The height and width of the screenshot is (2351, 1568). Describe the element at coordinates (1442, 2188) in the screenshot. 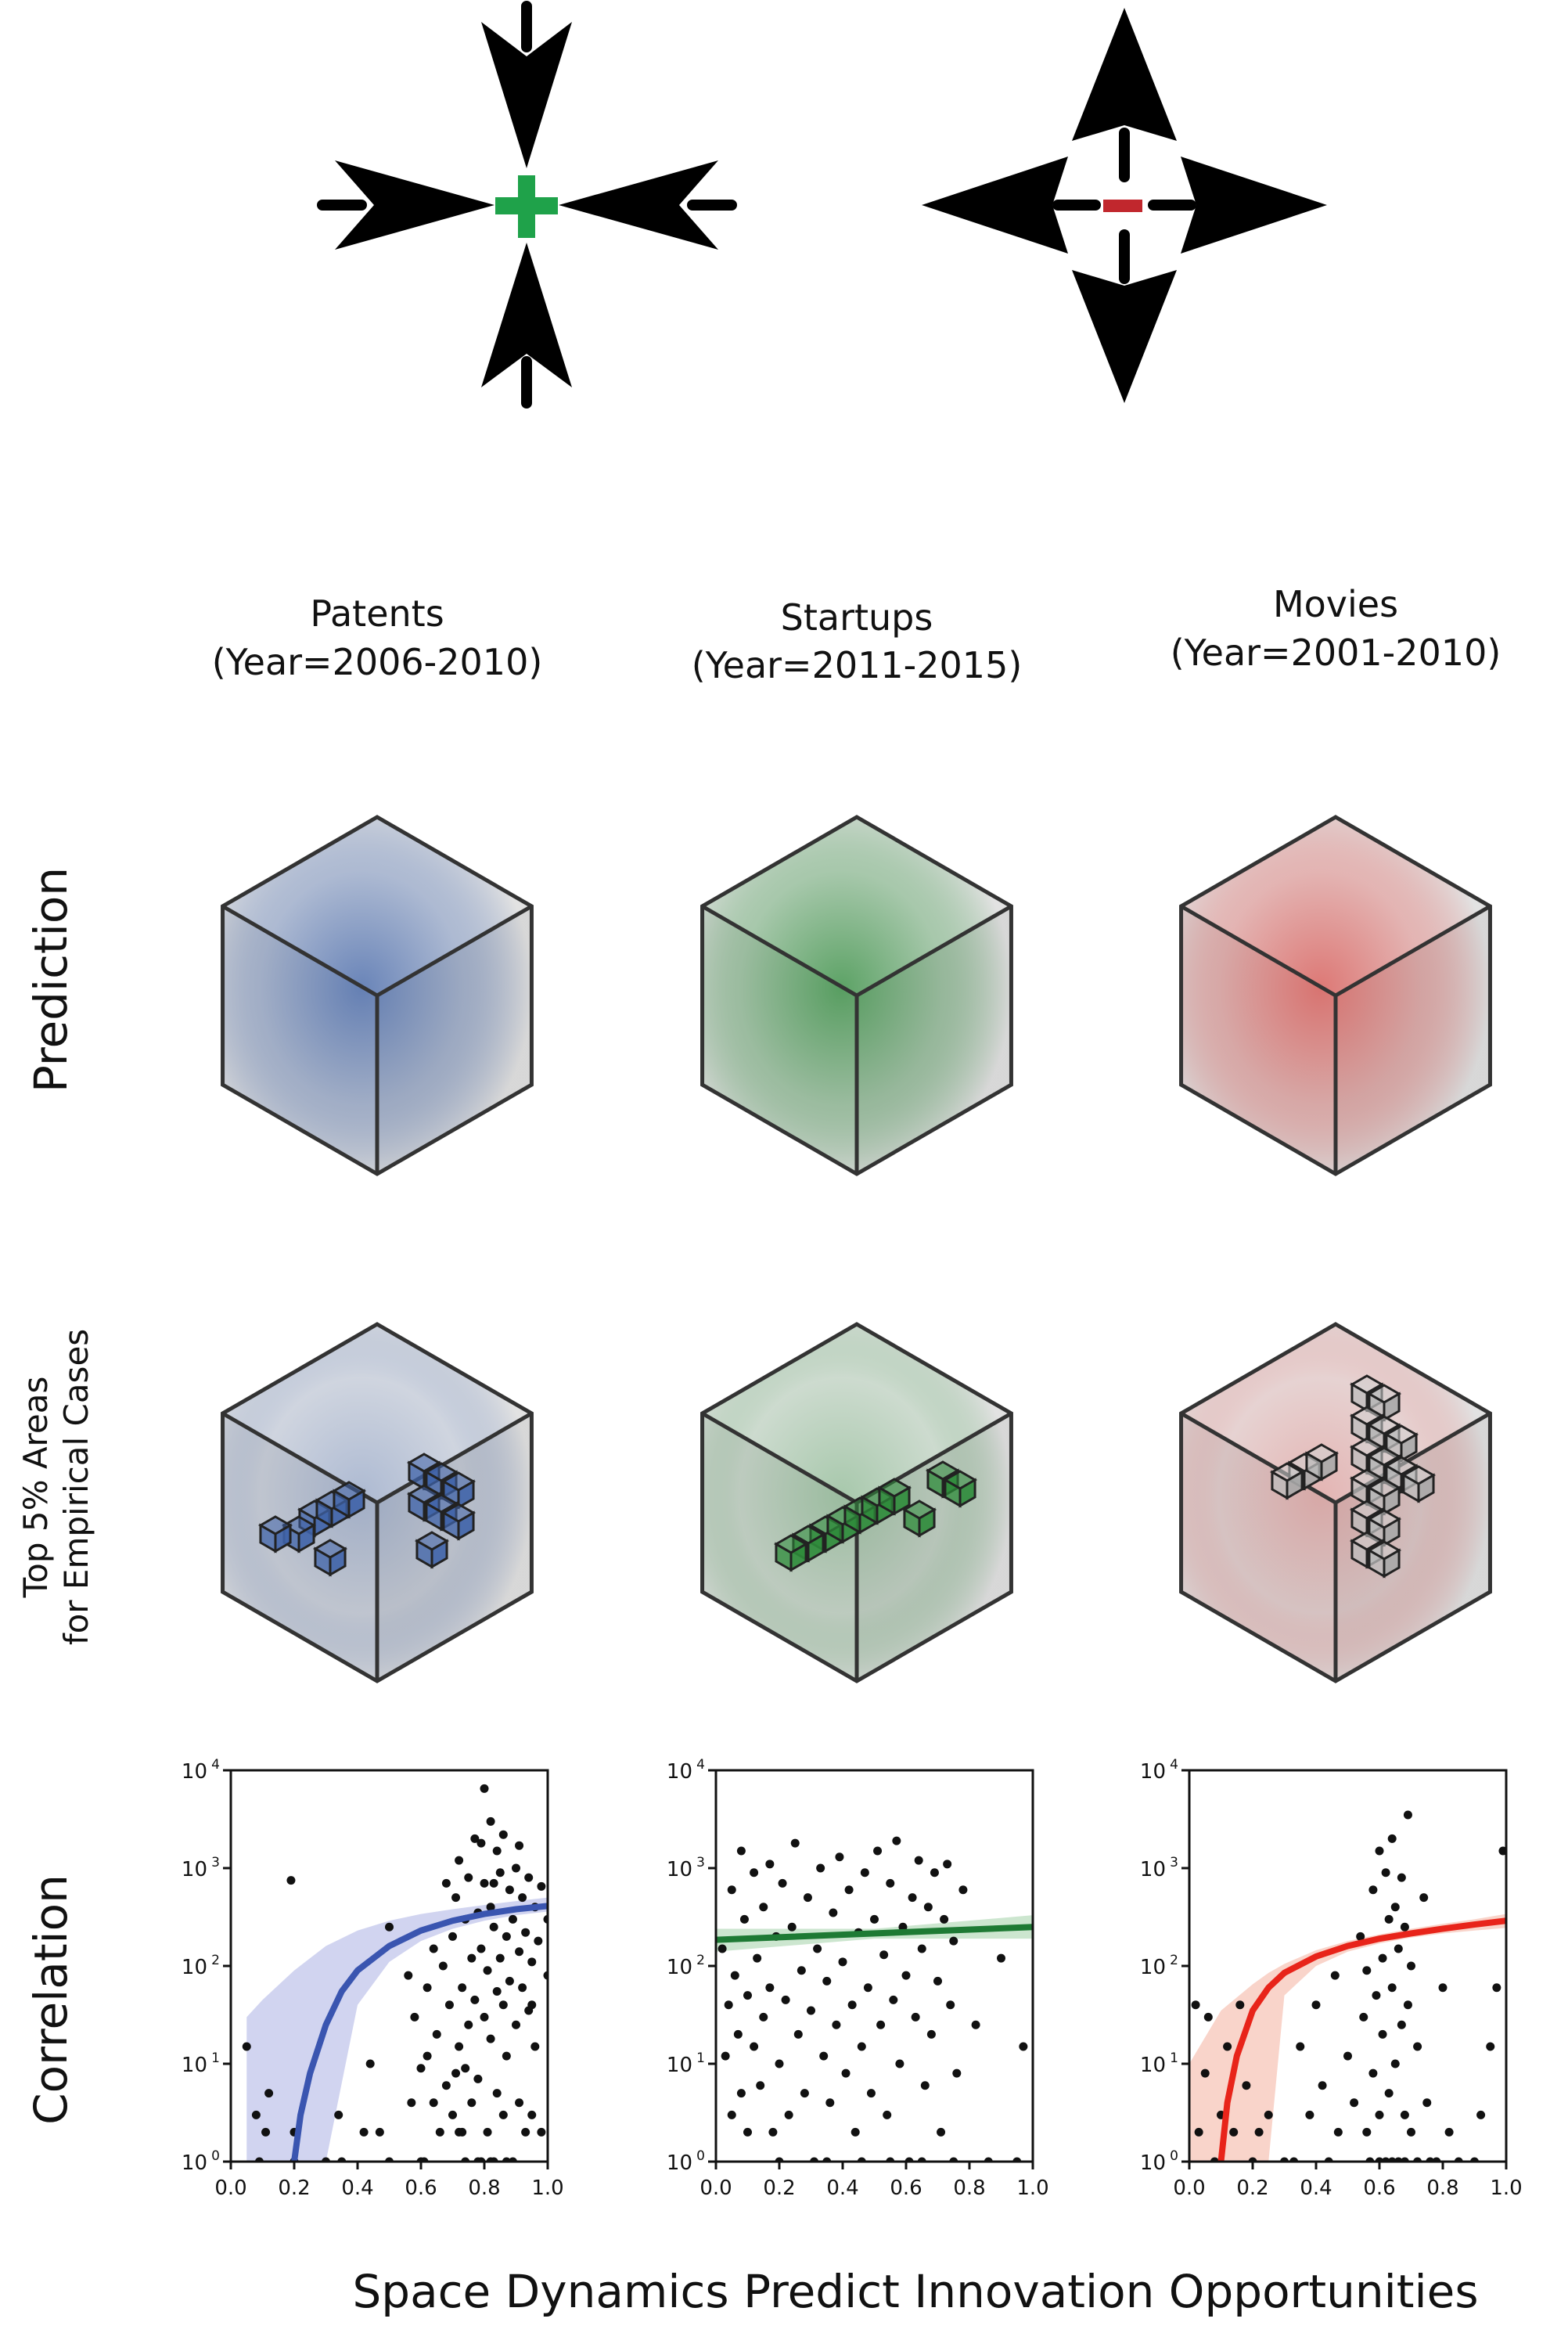

I see `x-tick-label: 0.8` at that location.